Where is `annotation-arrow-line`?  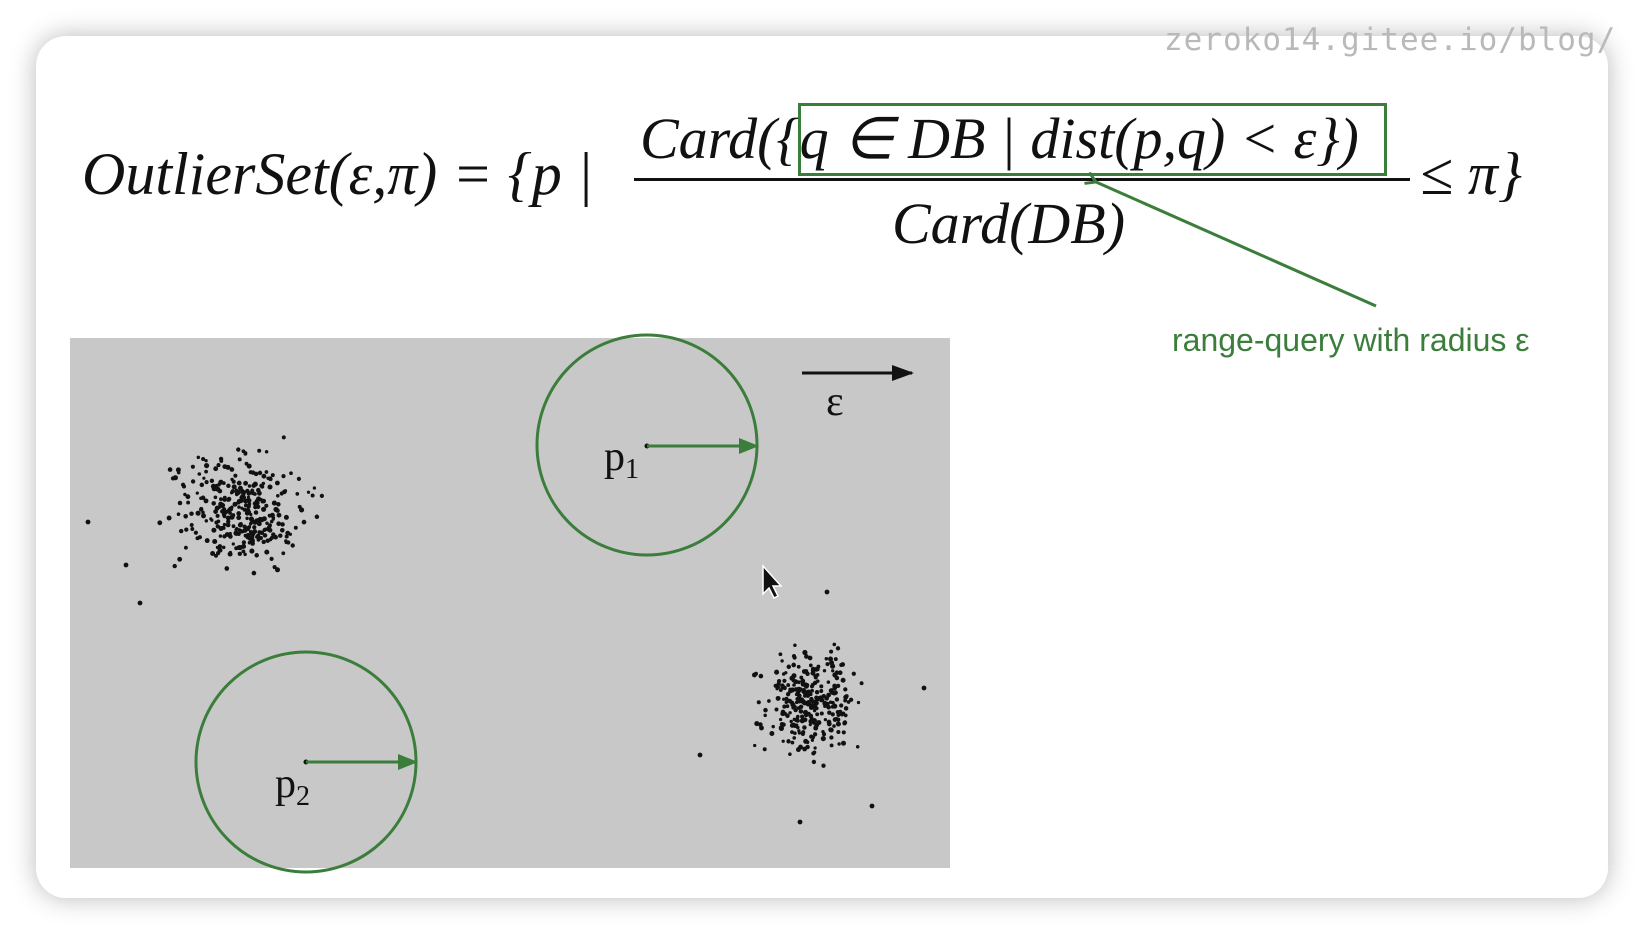 annotation-arrow-line is located at coordinates (1236, 245).